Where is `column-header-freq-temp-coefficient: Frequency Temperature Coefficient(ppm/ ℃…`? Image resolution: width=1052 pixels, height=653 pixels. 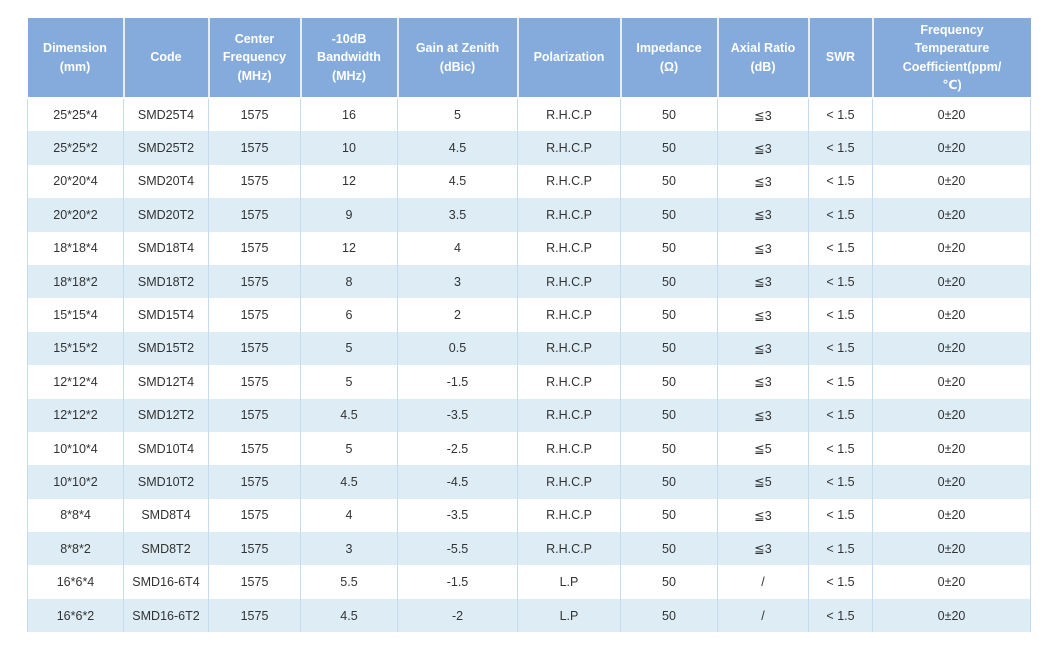 column-header-freq-temp-coefficient: Frequency Temperature Coefficient(ppm/ ℃… is located at coordinates (951, 58).